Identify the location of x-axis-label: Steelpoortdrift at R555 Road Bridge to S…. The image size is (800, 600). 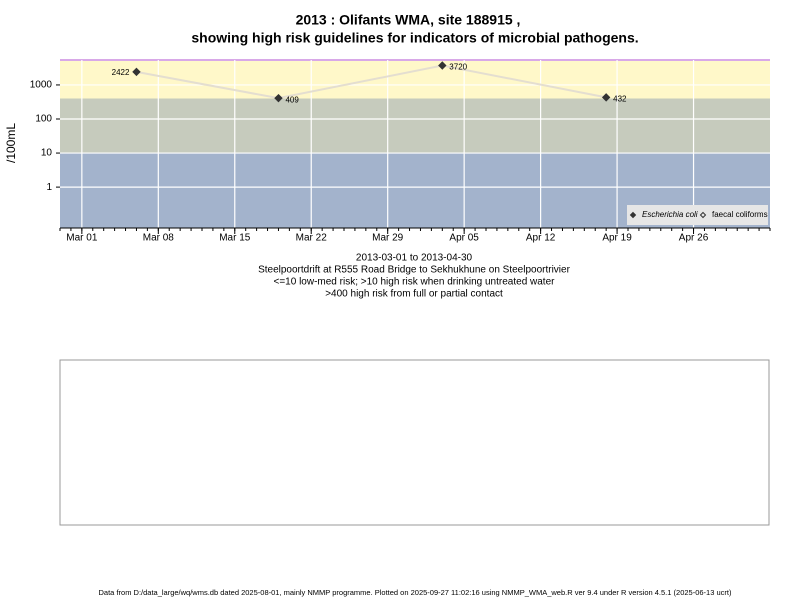
(414, 270).